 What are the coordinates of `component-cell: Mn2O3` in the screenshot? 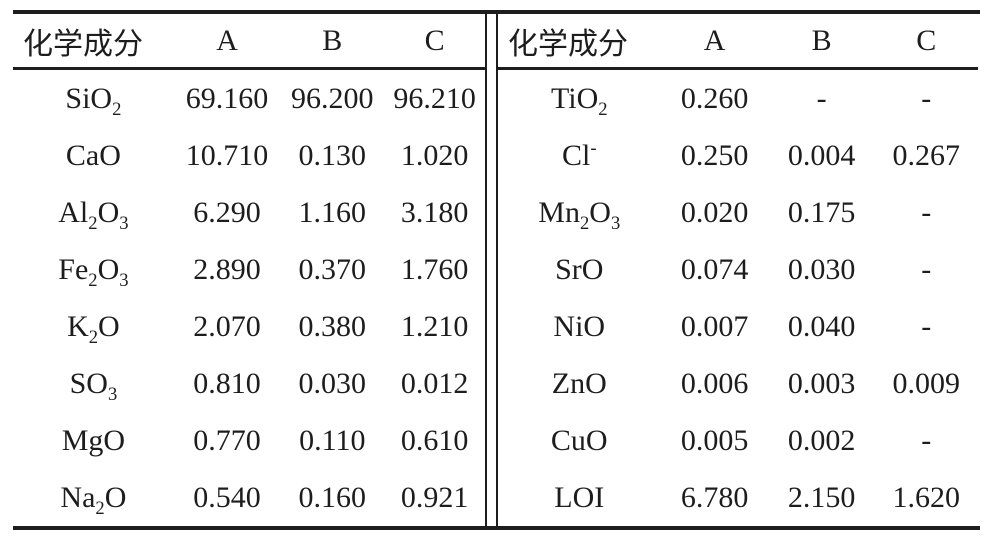 It's located at (579, 214).